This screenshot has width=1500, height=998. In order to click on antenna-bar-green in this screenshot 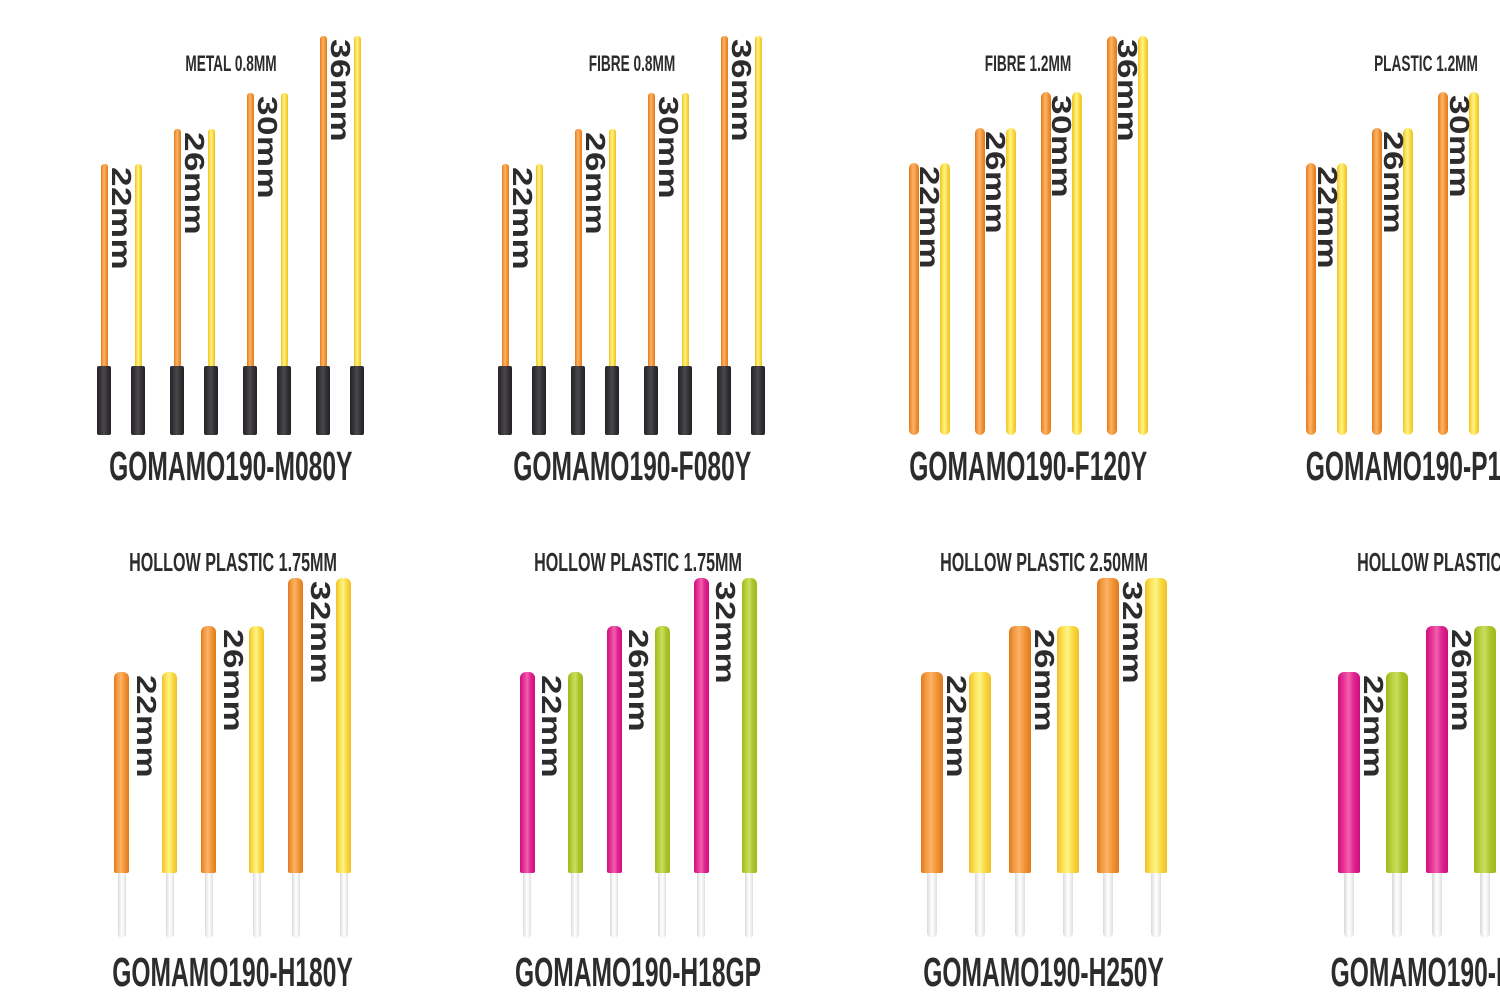, I will do `click(662, 782)`.